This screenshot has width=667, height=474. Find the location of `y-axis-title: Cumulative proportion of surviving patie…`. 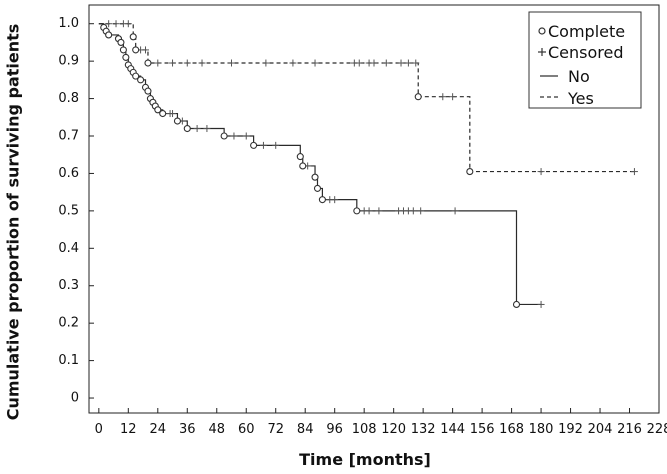

y-axis-title: Cumulative proportion of surviving patie… is located at coordinates (13, 222).